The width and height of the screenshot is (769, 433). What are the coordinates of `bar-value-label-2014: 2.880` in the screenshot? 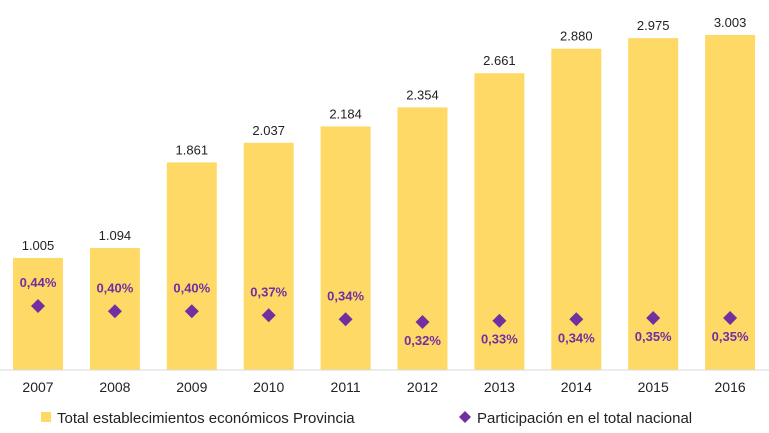 It's located at (576, 36).